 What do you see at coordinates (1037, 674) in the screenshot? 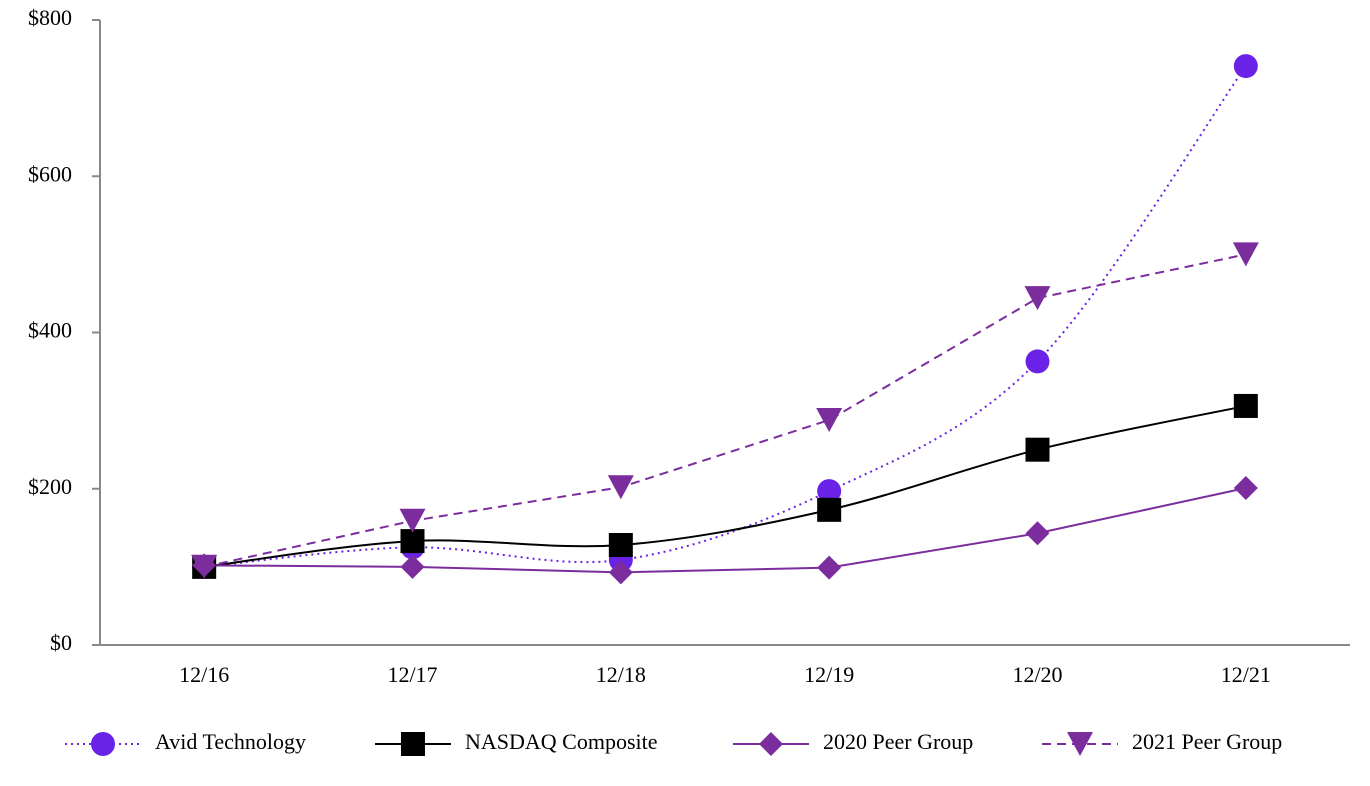
I see `x-tick-label: 12/20` at bounding box center [1037, 674].